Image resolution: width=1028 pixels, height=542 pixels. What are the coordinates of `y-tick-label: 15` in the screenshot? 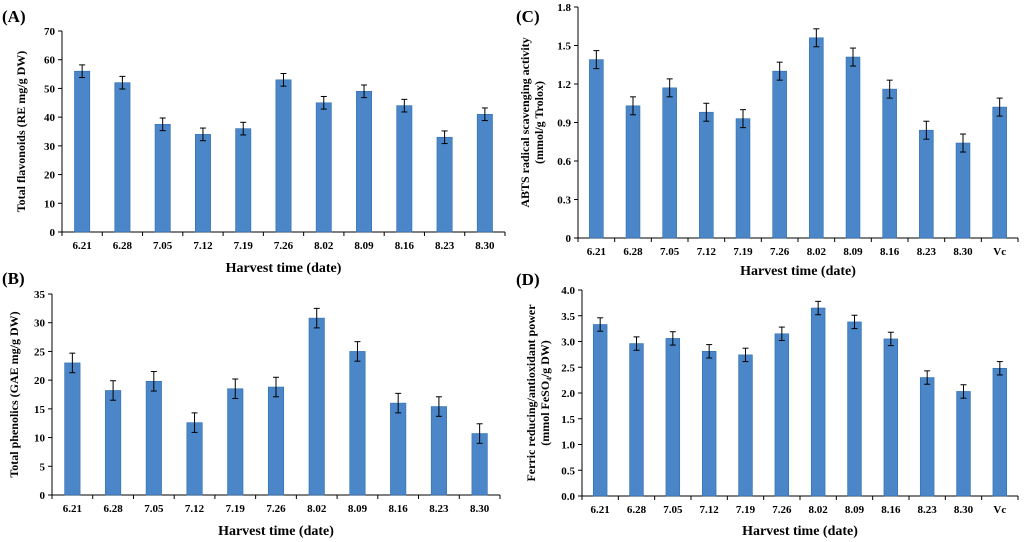 It's located at (40, 410).